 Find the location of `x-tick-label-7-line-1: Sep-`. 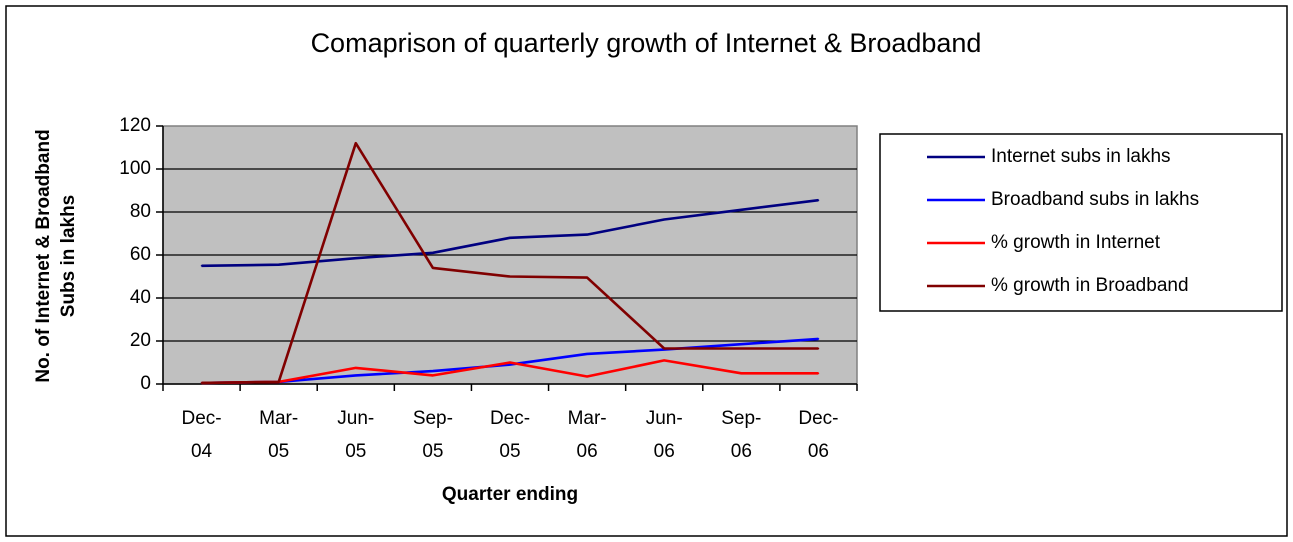

x-tick-label-7-line-1: Sep- is located at coordinates (741, 418).